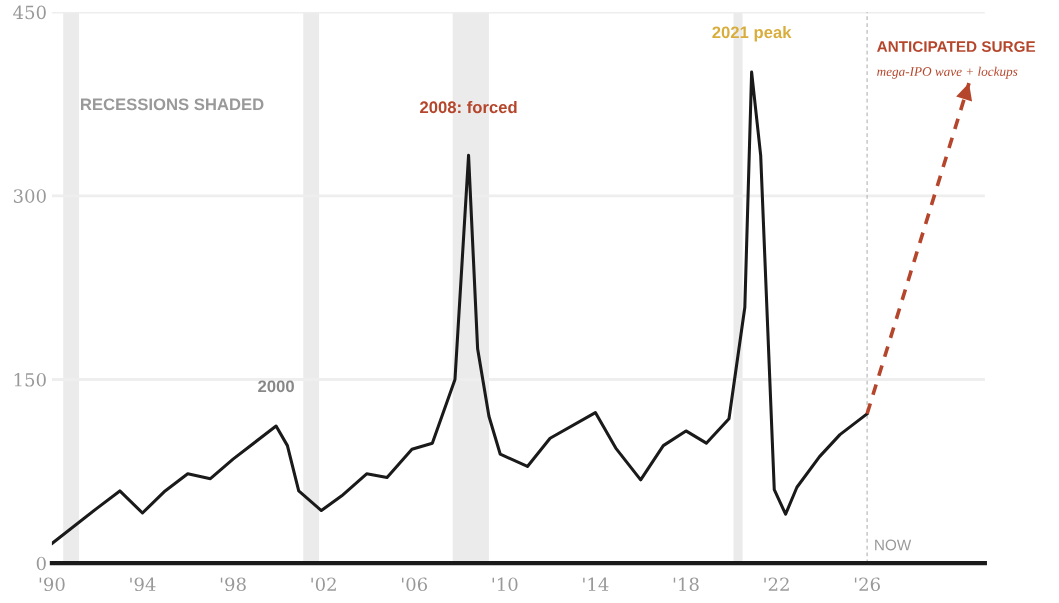  Describe the element at coordinates (752, 33) in the screenshot. I see `annotation: 2021 peak` at that location.